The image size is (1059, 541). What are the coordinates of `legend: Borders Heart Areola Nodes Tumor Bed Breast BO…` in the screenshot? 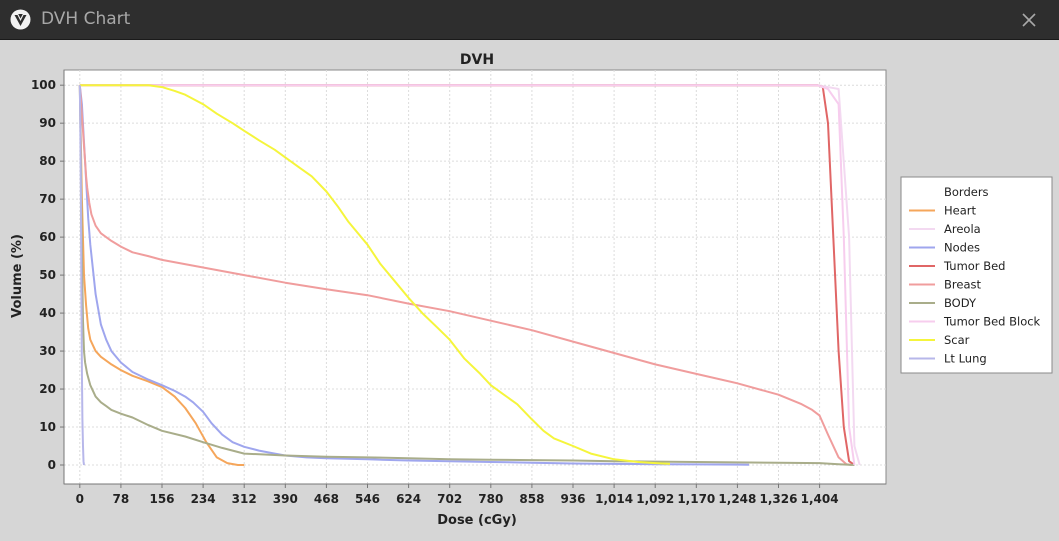 It's located at (976, 275).